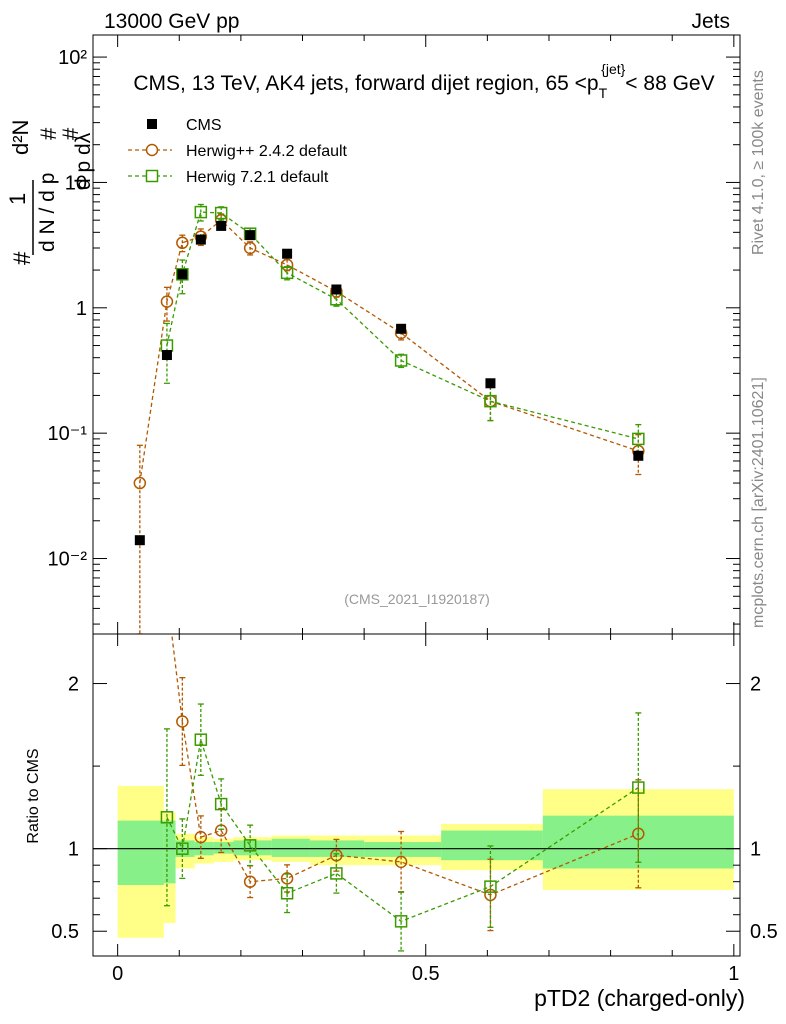  What do you see at coordinates (613, 69) in the screenshot?
I see `title-sup: {jet}` at bounding box center [613, 69].